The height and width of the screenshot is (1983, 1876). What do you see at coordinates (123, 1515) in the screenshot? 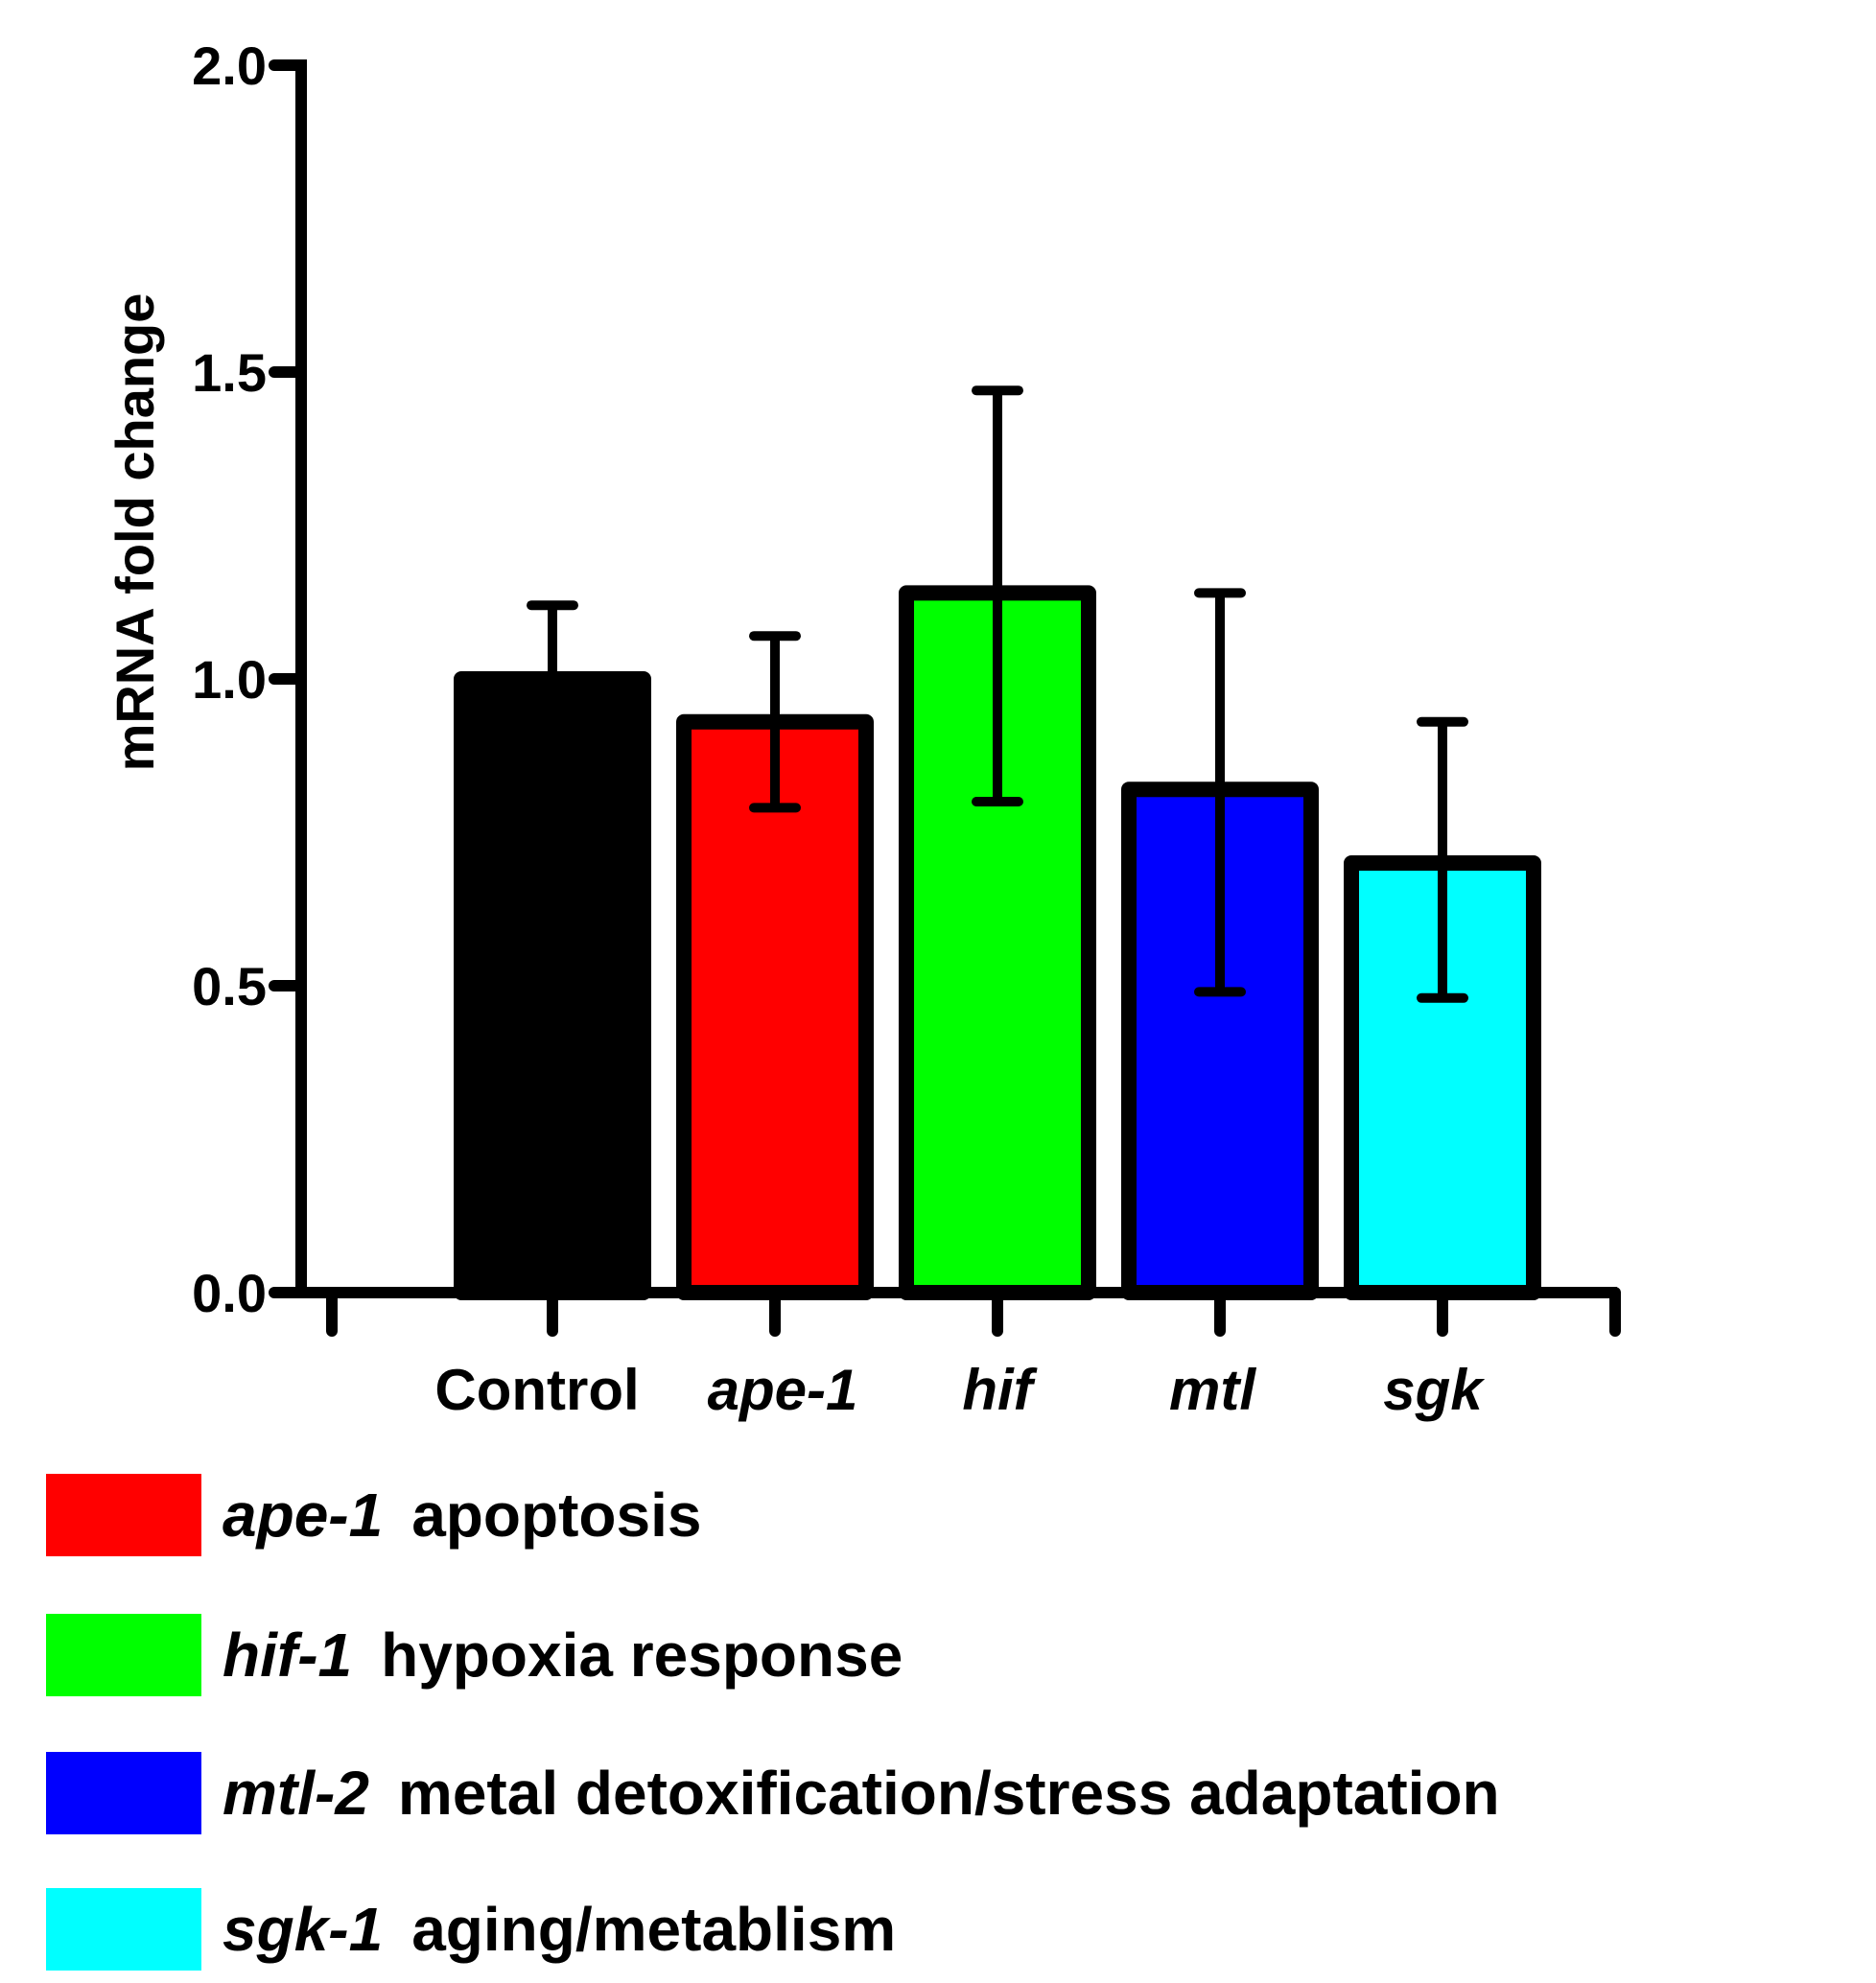
I see `legend-swatch-red` at bounding box center [123, 1515].